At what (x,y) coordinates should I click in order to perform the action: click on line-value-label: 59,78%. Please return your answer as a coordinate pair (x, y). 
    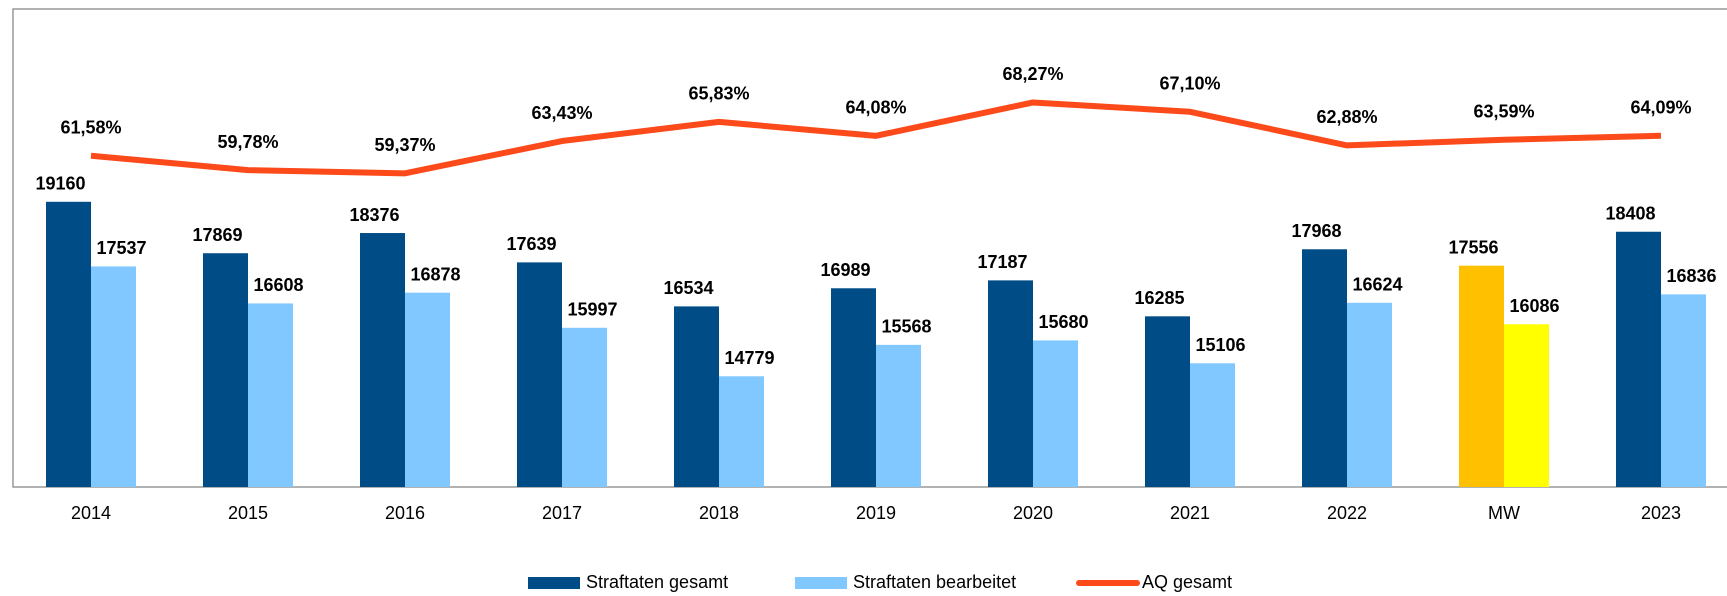
    Looking at the image, I should click on (247, 142).